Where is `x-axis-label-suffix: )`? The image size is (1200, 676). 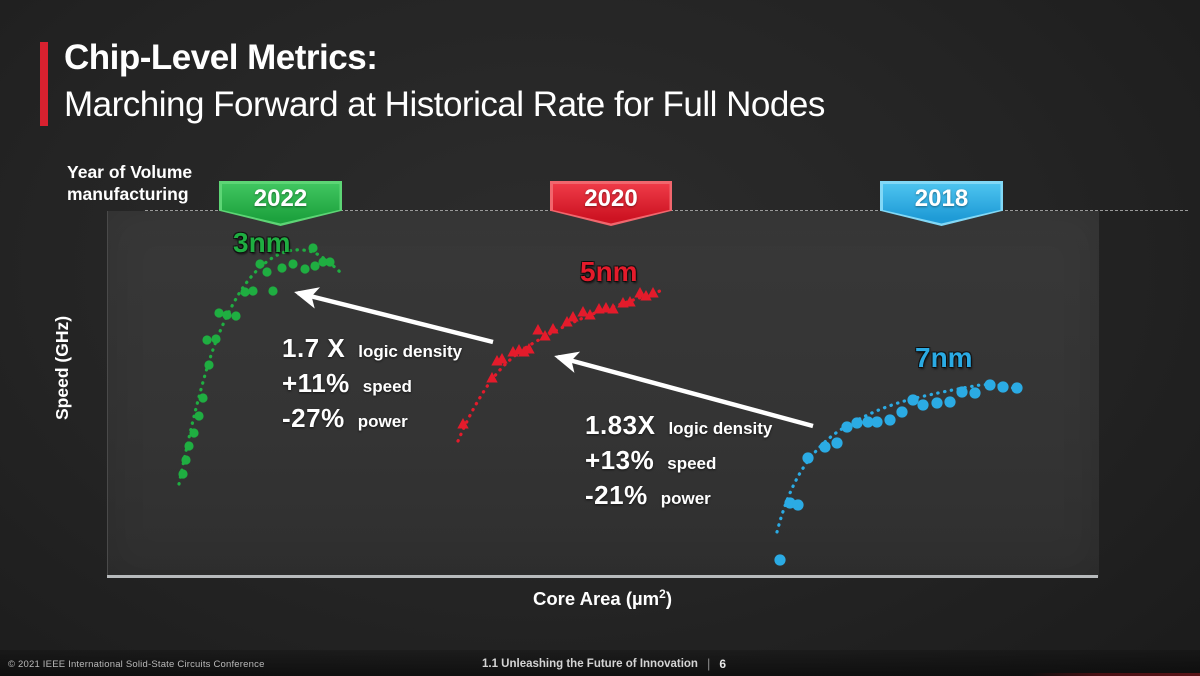
x-axis-label-suffix: ) is located at coordinates (668, 599).